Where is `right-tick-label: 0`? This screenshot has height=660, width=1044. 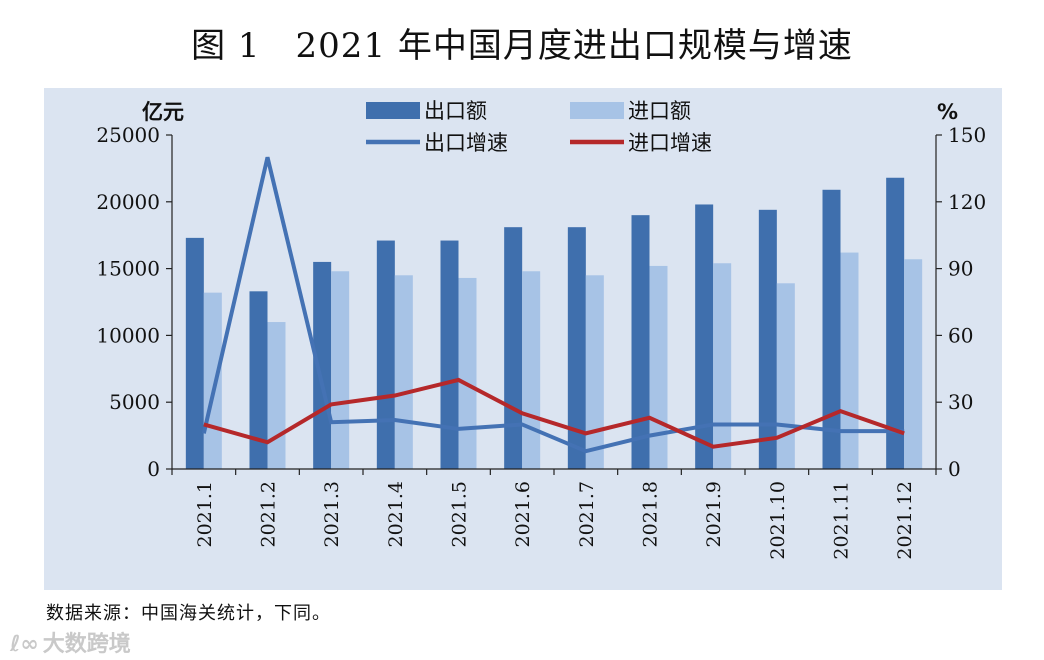 right-tick-label: 0 is located at coordinates (954, 469).